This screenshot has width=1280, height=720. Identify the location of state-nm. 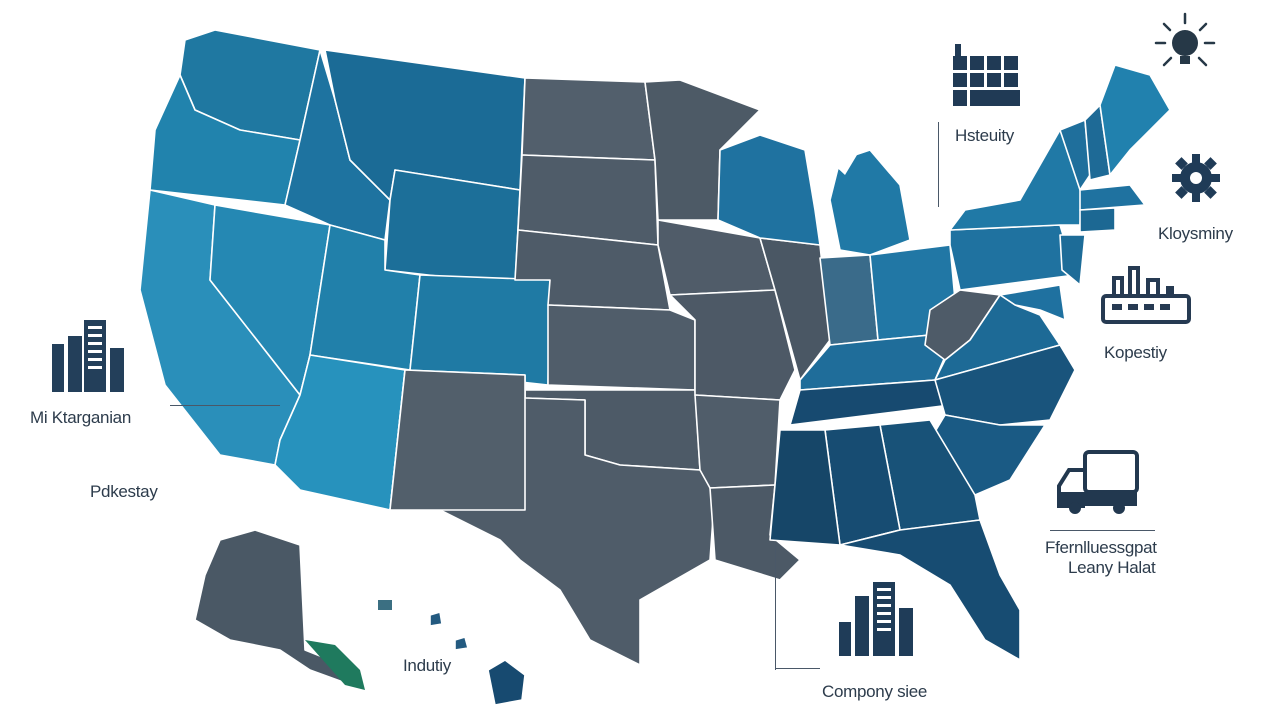
(457, 440).